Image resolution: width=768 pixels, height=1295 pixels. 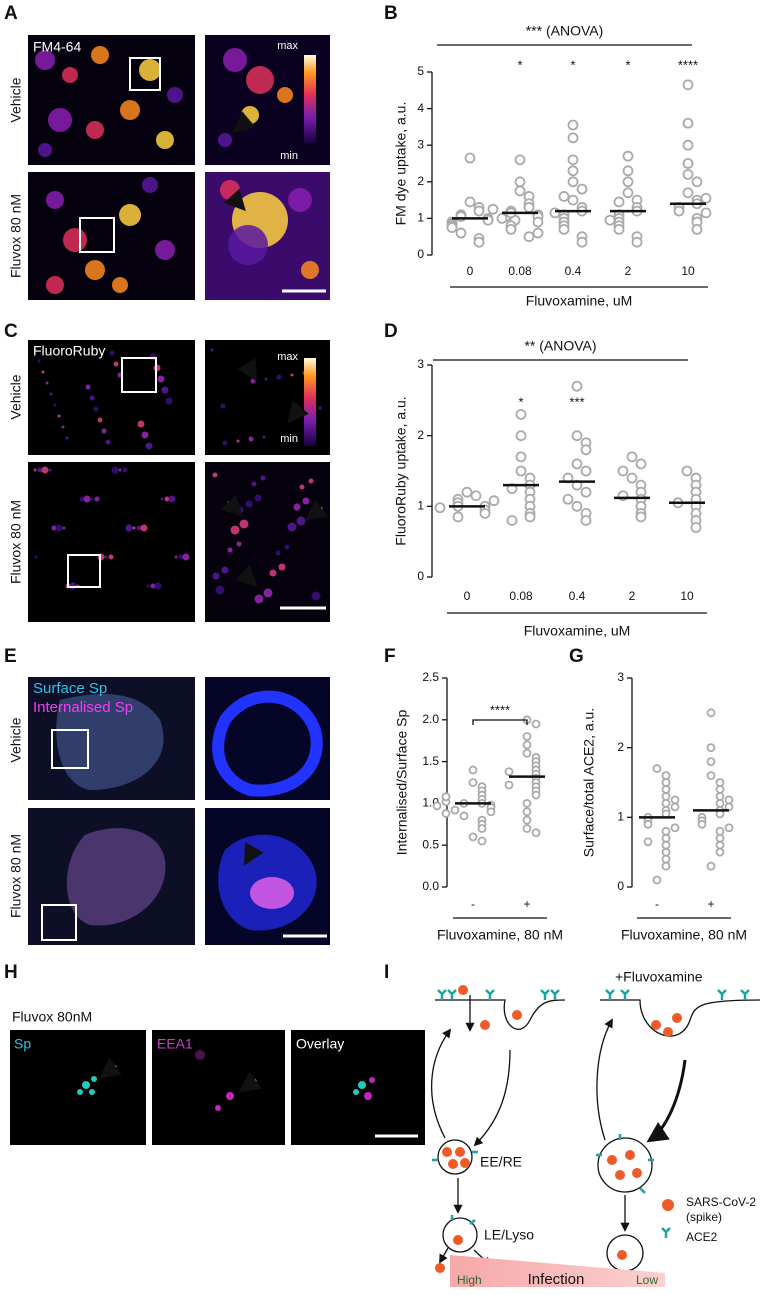 I want to click on micrograph, so click(x=218, y=1087).